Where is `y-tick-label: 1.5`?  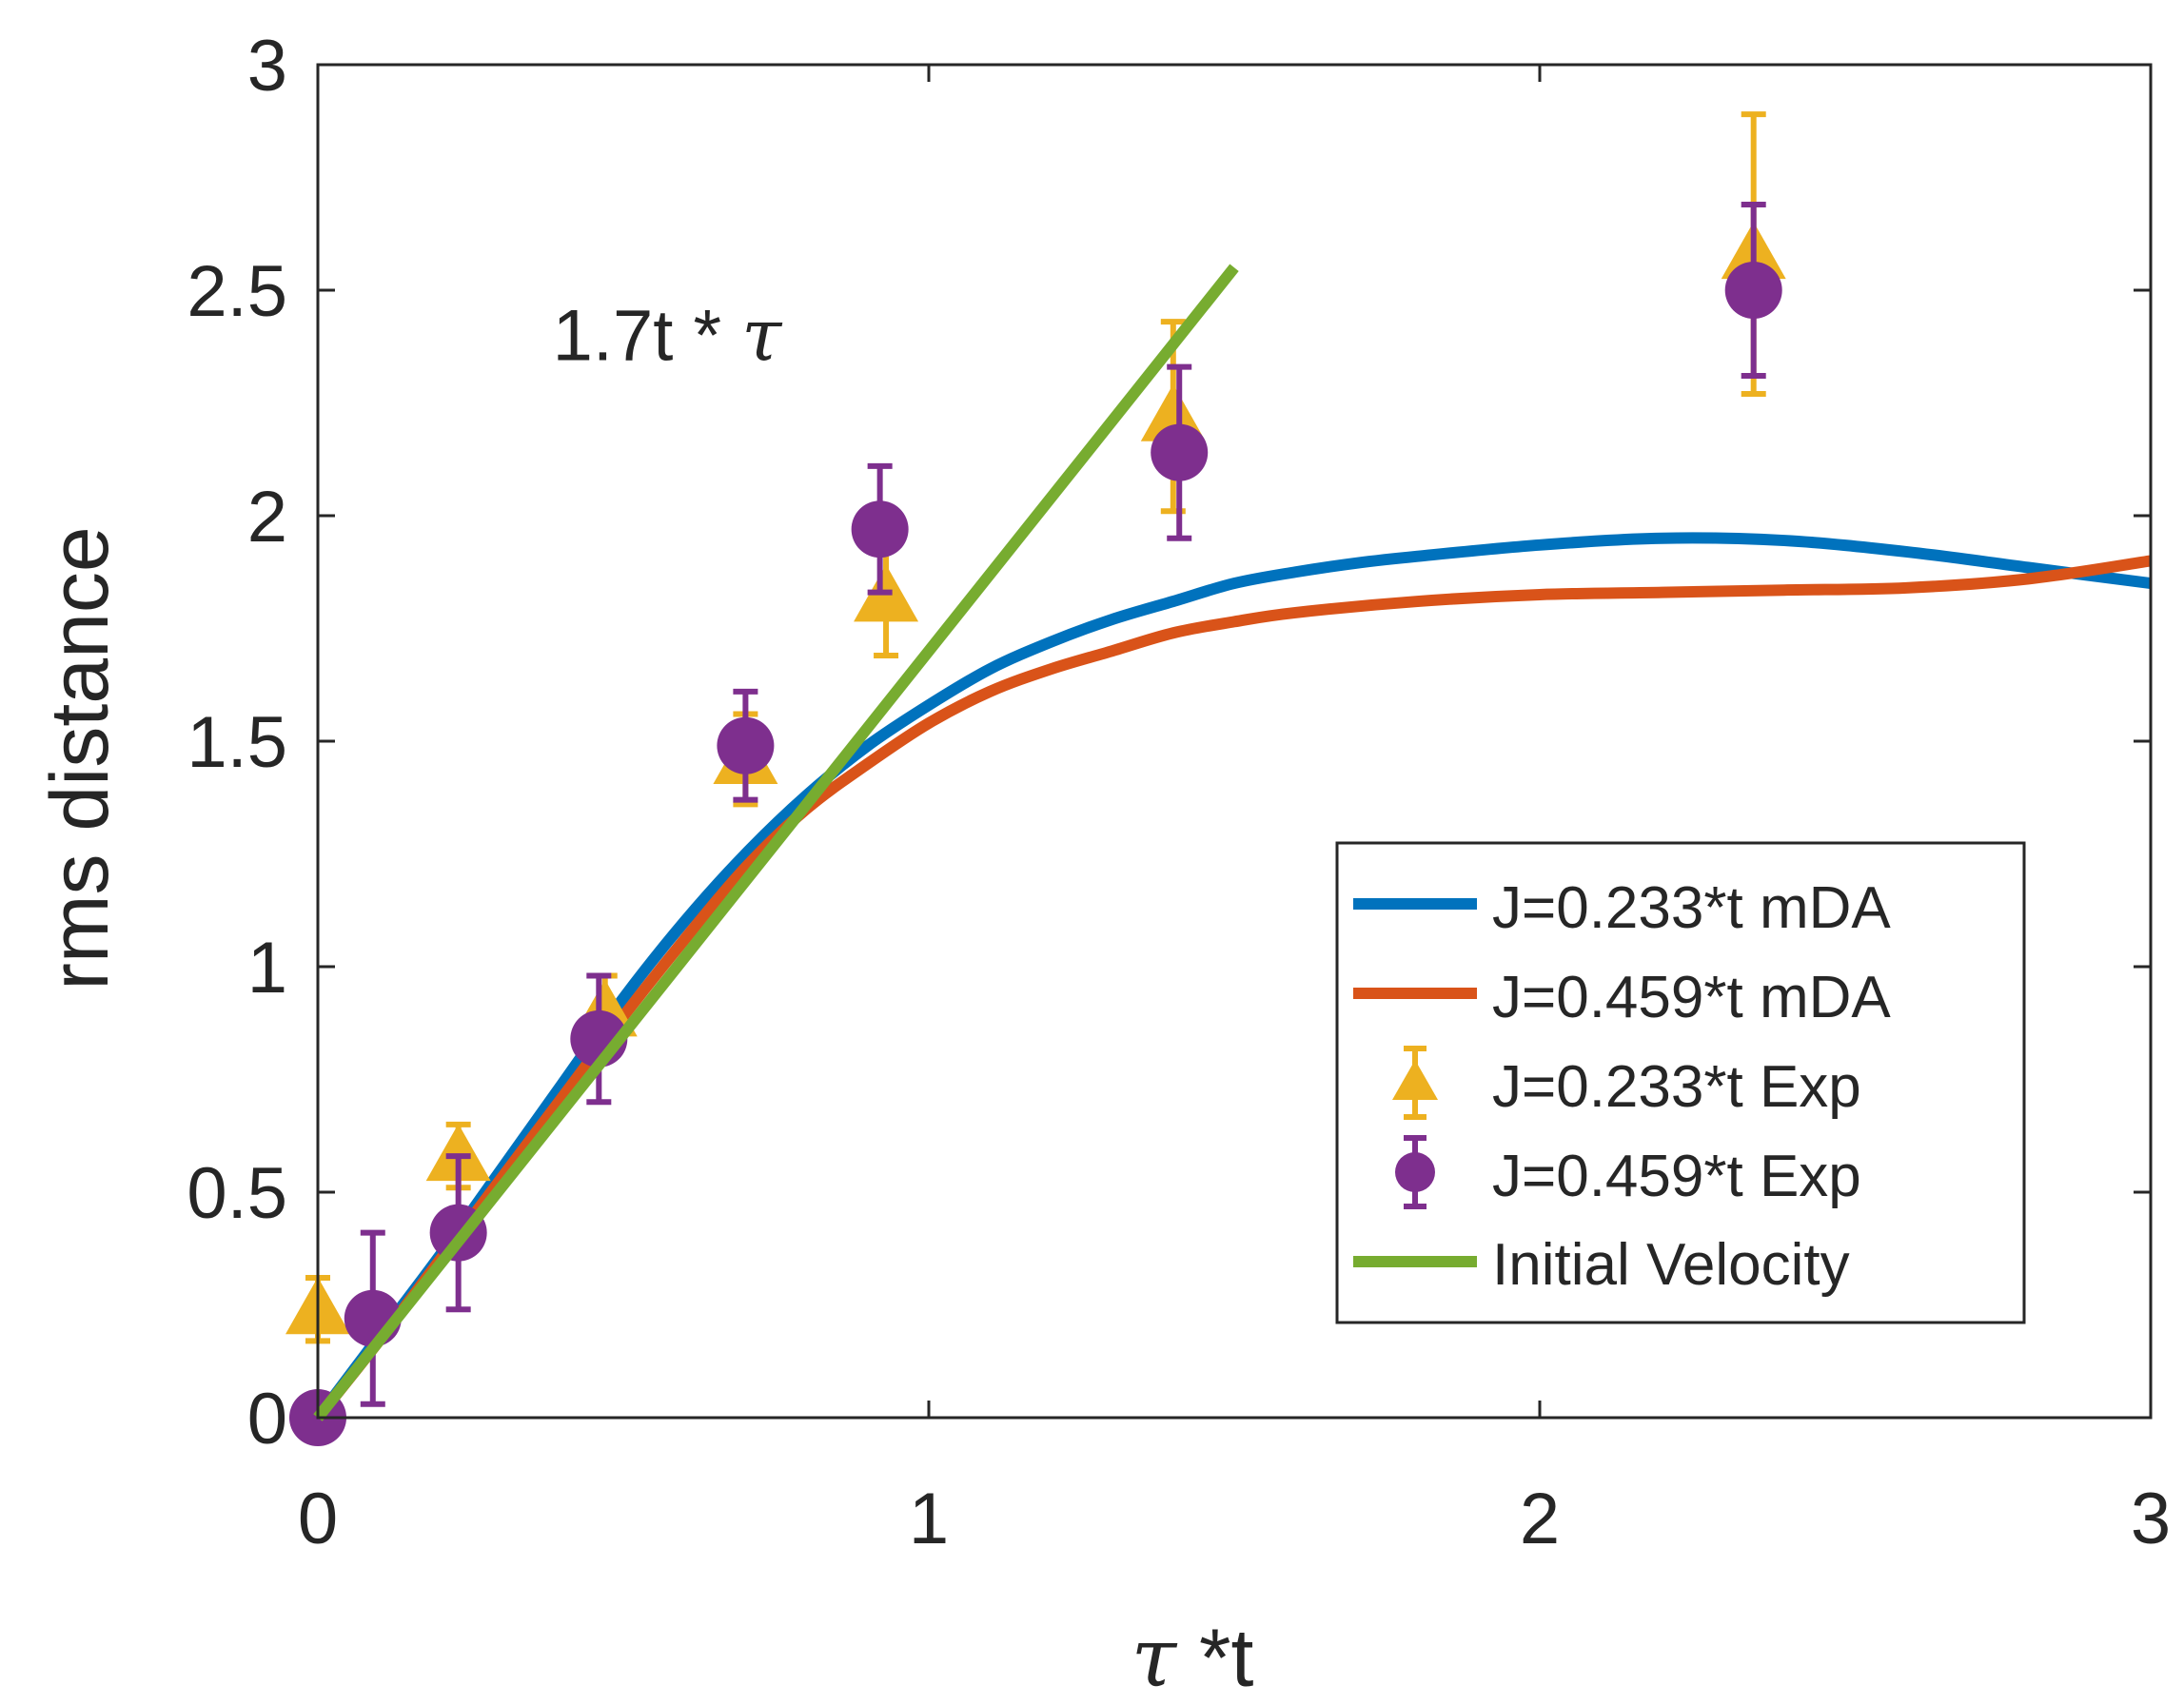 y-tick-label: 1.5 is located at coordinates (237, 742).